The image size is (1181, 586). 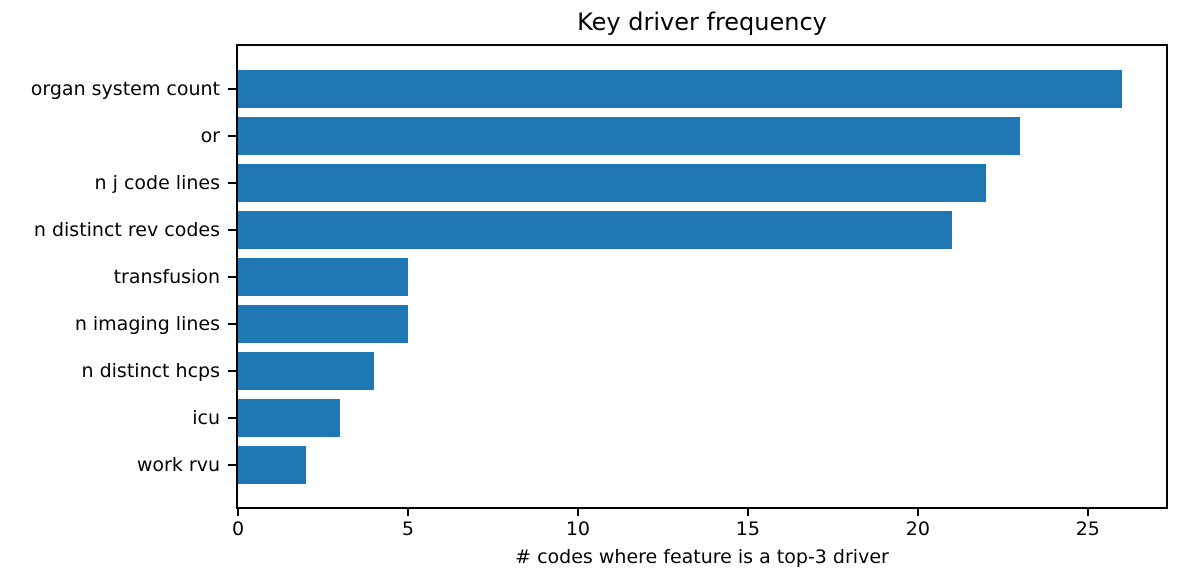 What do you see at coordinates (702, 557) in the screenshot?
I see `x-axis-label: # codes where feature is a top-3 driver` at bounding box center [702, 557].